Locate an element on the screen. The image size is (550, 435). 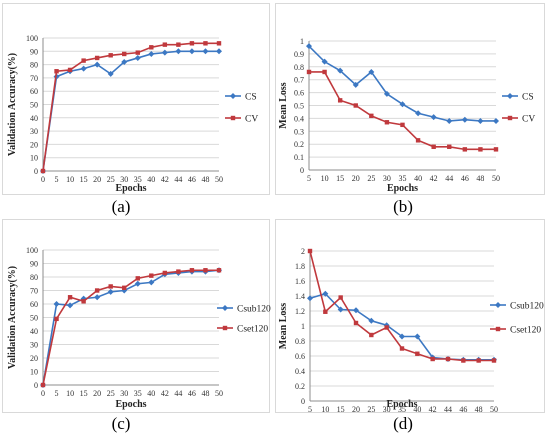
legend-label: CS is located at coordinates (251, 98).